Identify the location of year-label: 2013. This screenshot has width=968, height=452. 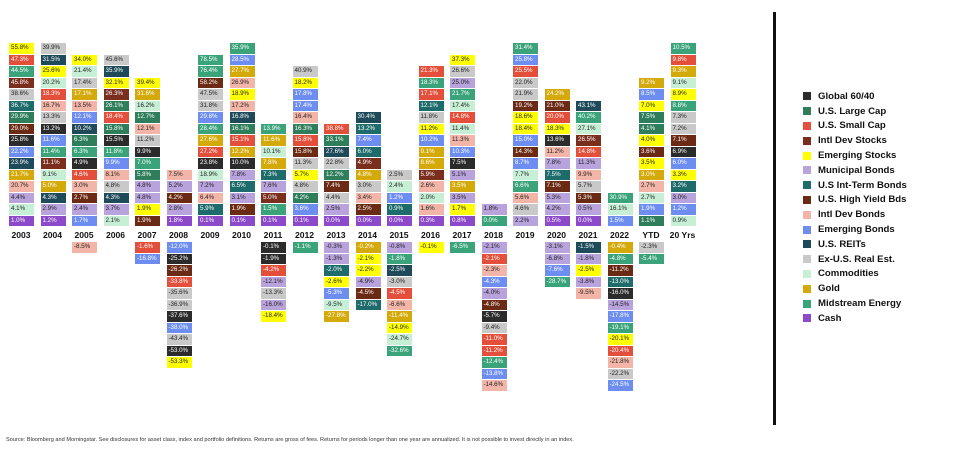
(336, 235).